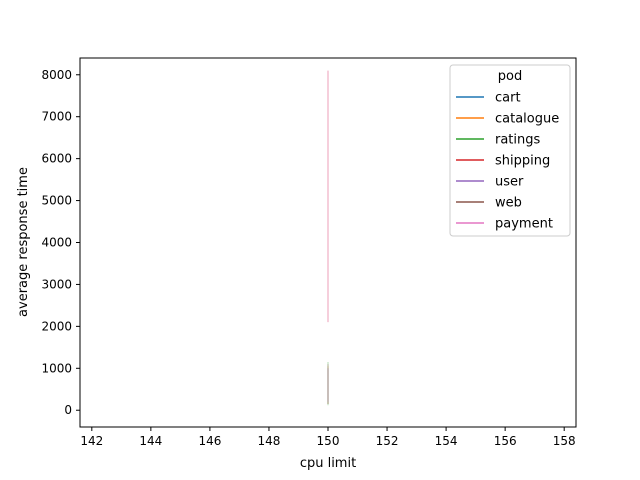 This screenshot has width=640, height=480. What do you see at coordinates (56, 201) in the screenshot?
I see `y-tick-label: 5000` at bounding box center [56, 201].